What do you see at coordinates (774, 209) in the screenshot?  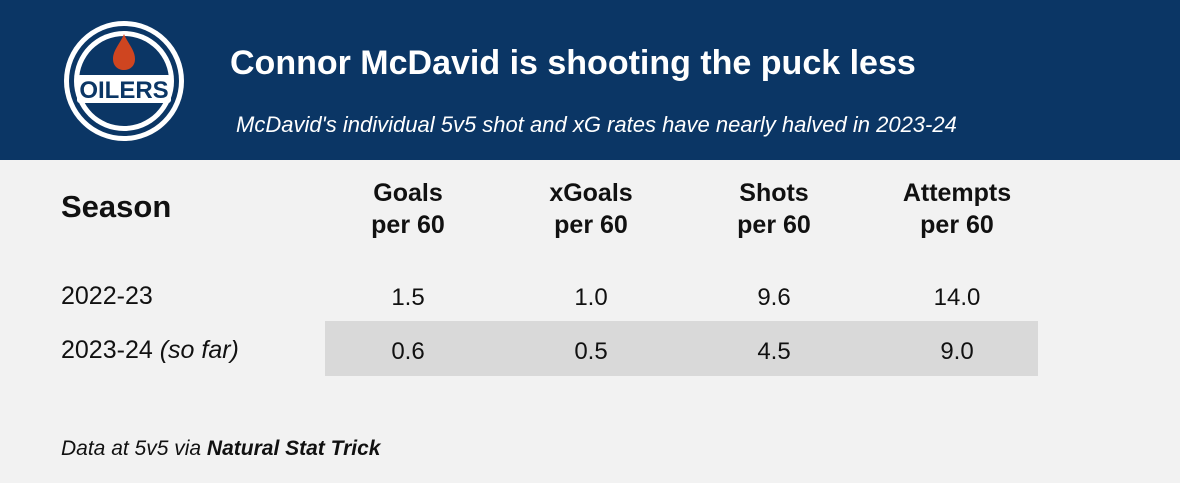 I see `header-shots: Shots per 60` at bounding box center [774, 209].